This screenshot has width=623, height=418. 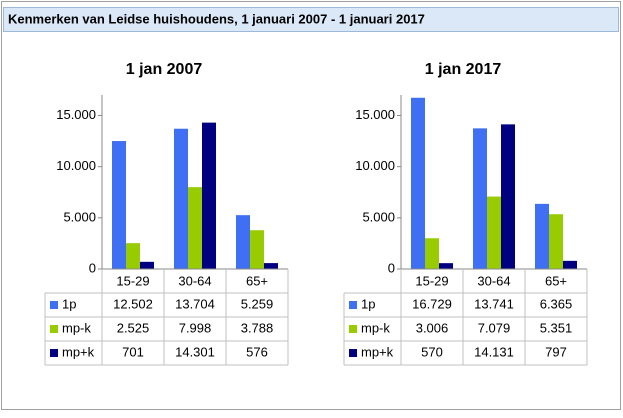 What do you see at coordinates (556, 351) in the screenshot?
I see `table-value: 797` at bounding box center [556, 351].